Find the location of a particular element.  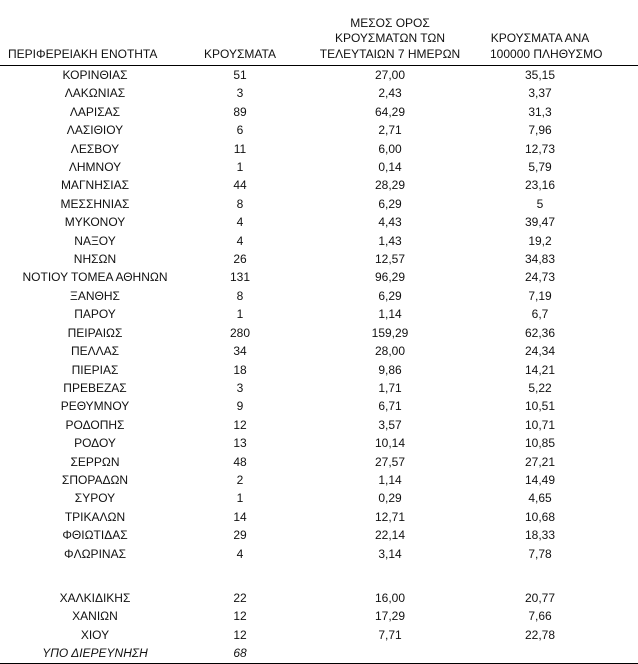

table-row: ΠΙΕΡΙΑΣ 18 9,86 14,21 is located at coordinates (319, 370).